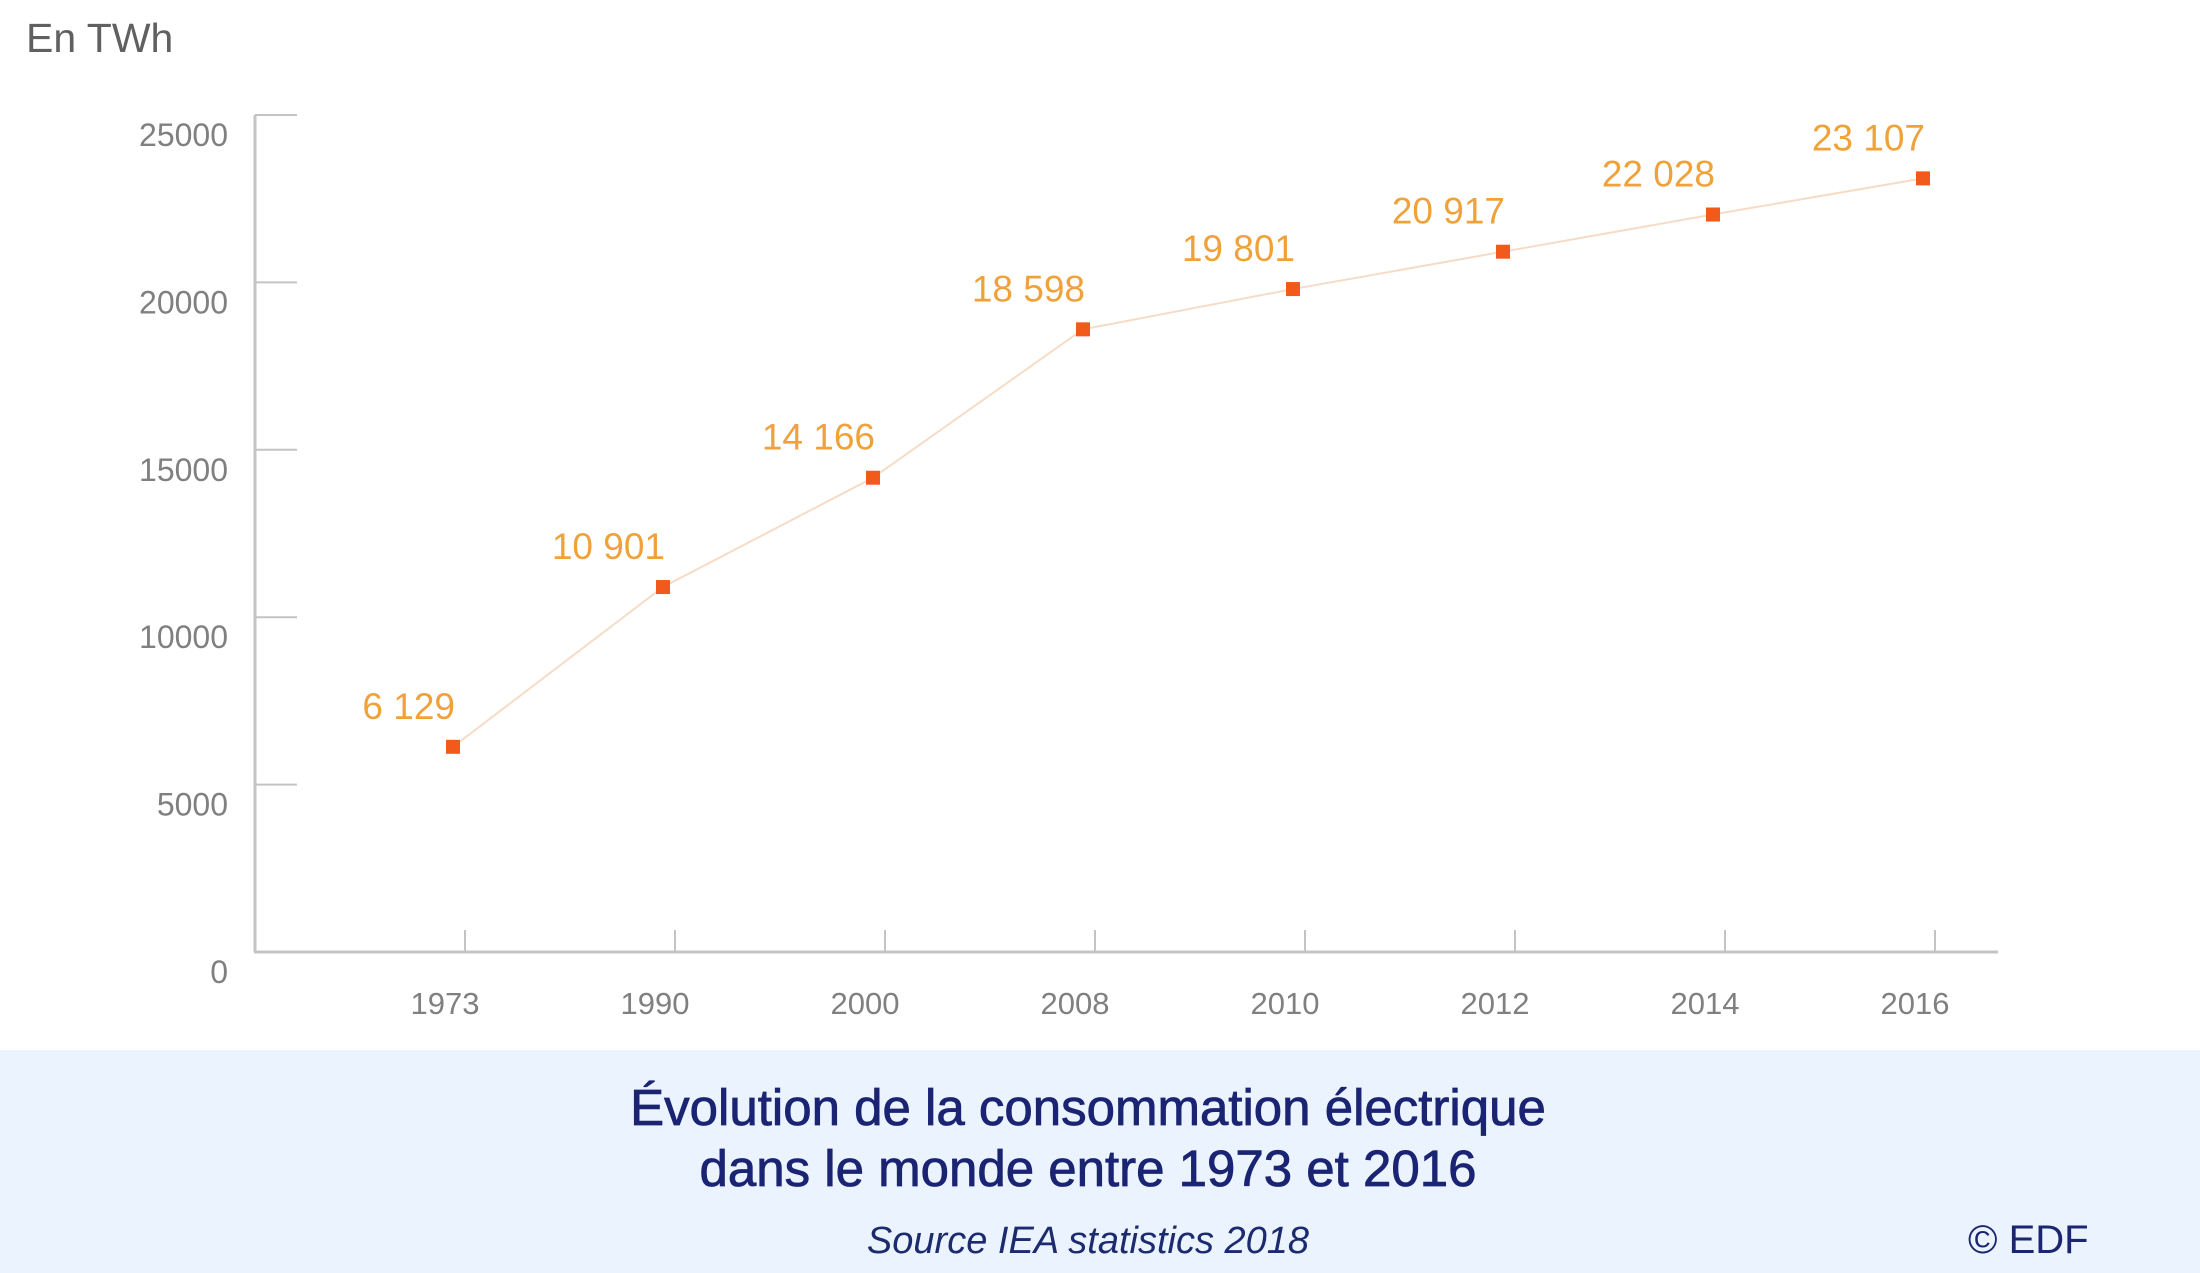 The width and height of the screenshot is (2200, 1273). Describe the element at coordinates (408, 706) in the screenshot. I see `data-label: 6 129` at that location.